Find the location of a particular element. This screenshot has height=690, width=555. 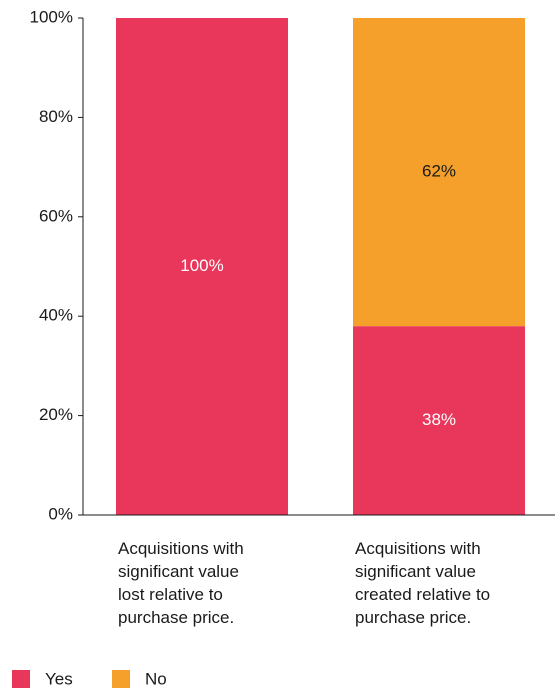

value-label: 38% is located at coordinates (439, 419).